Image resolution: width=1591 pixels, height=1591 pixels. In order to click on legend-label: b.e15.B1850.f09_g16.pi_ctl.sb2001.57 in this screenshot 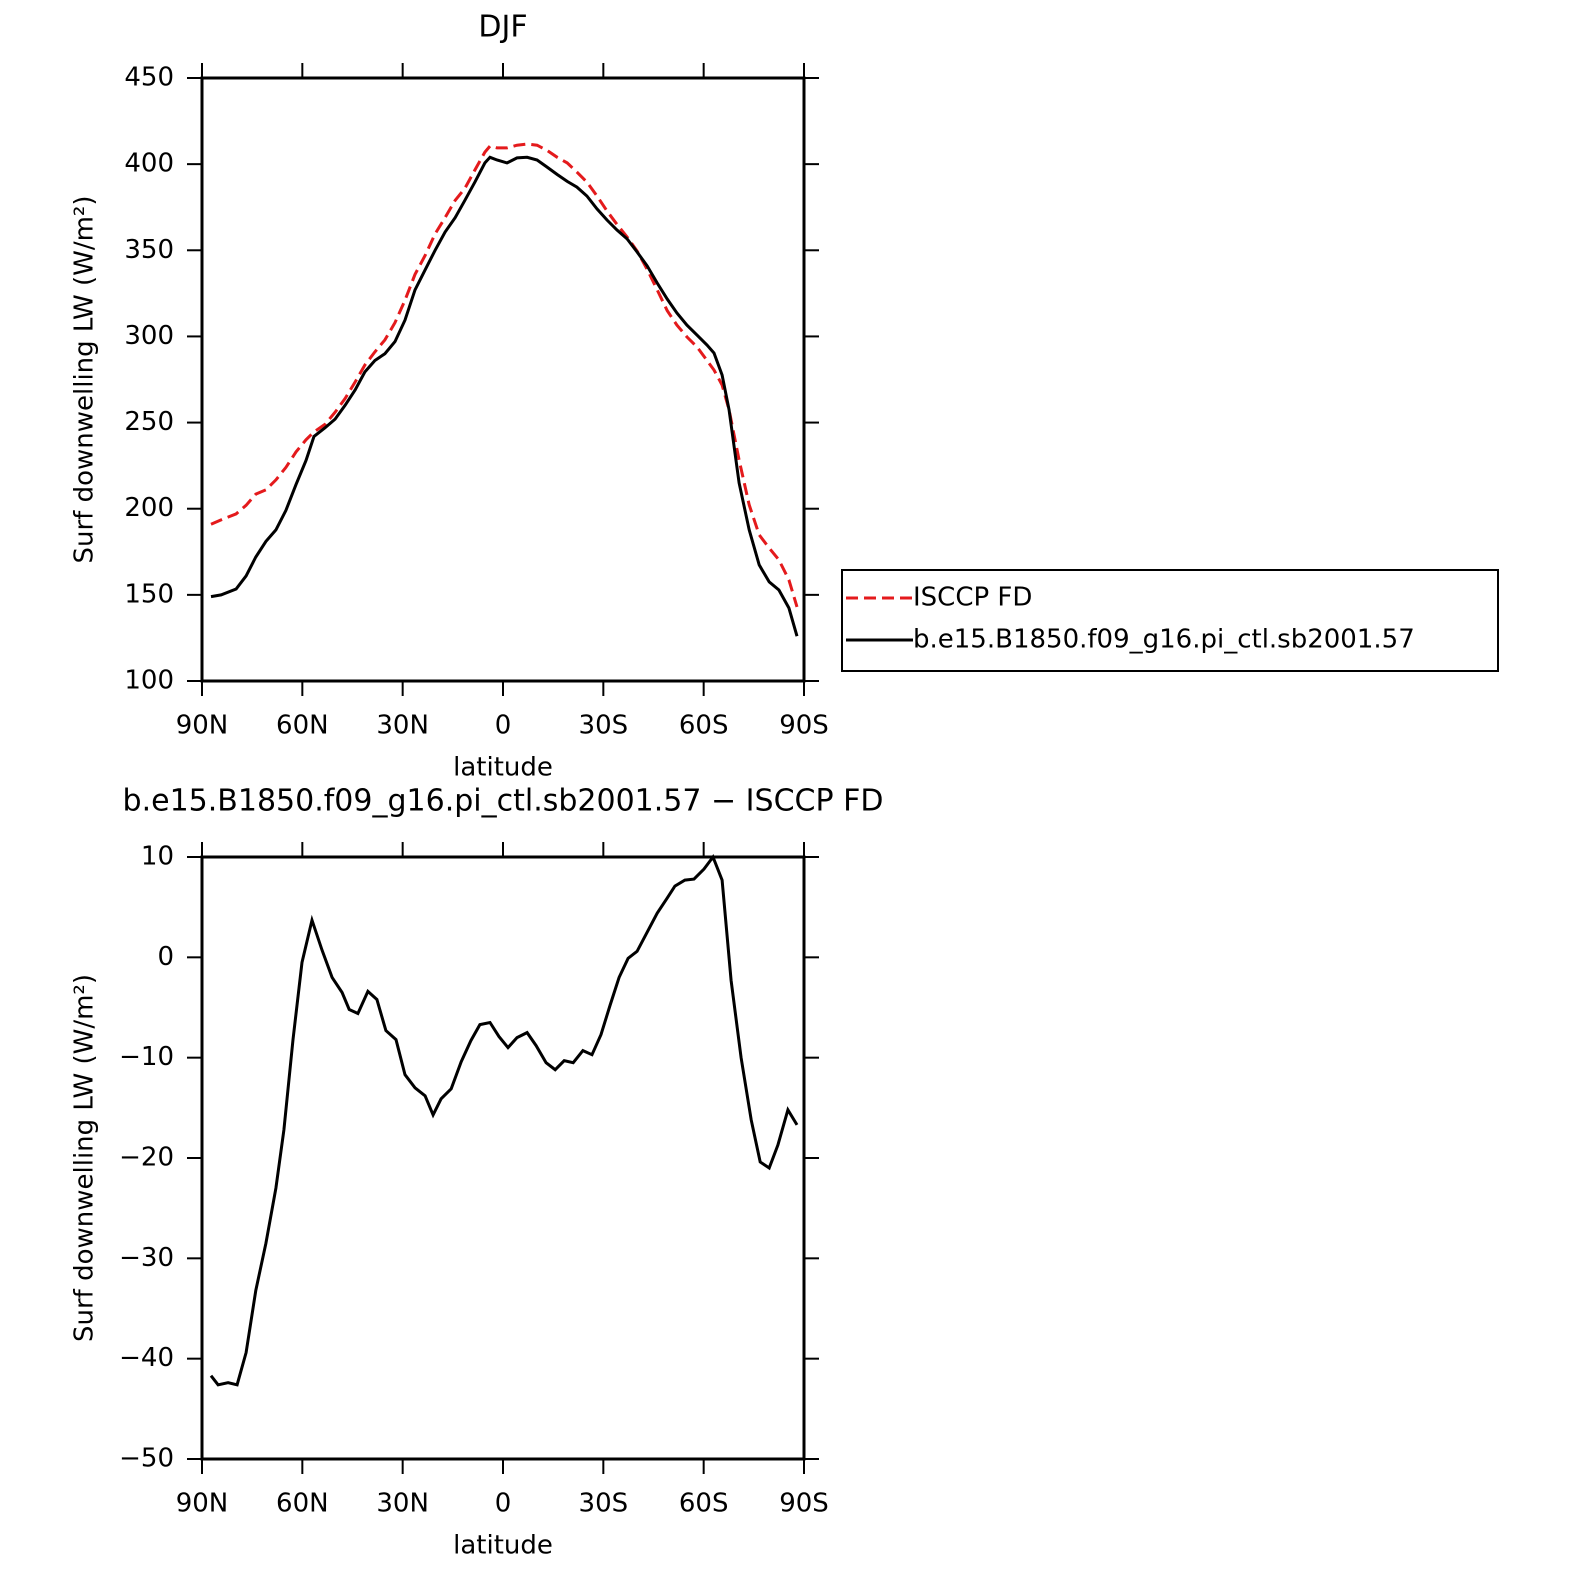, I will do `click(1164, 640)`.